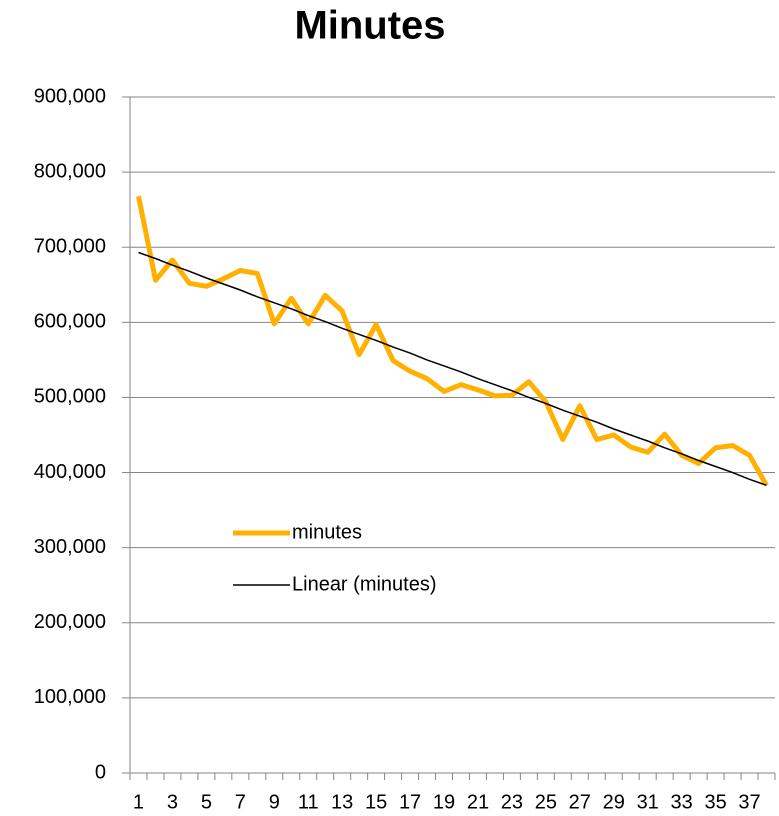 The image size is (779, 816). I want to click on x-tick-label: 5, so click(206, 802).